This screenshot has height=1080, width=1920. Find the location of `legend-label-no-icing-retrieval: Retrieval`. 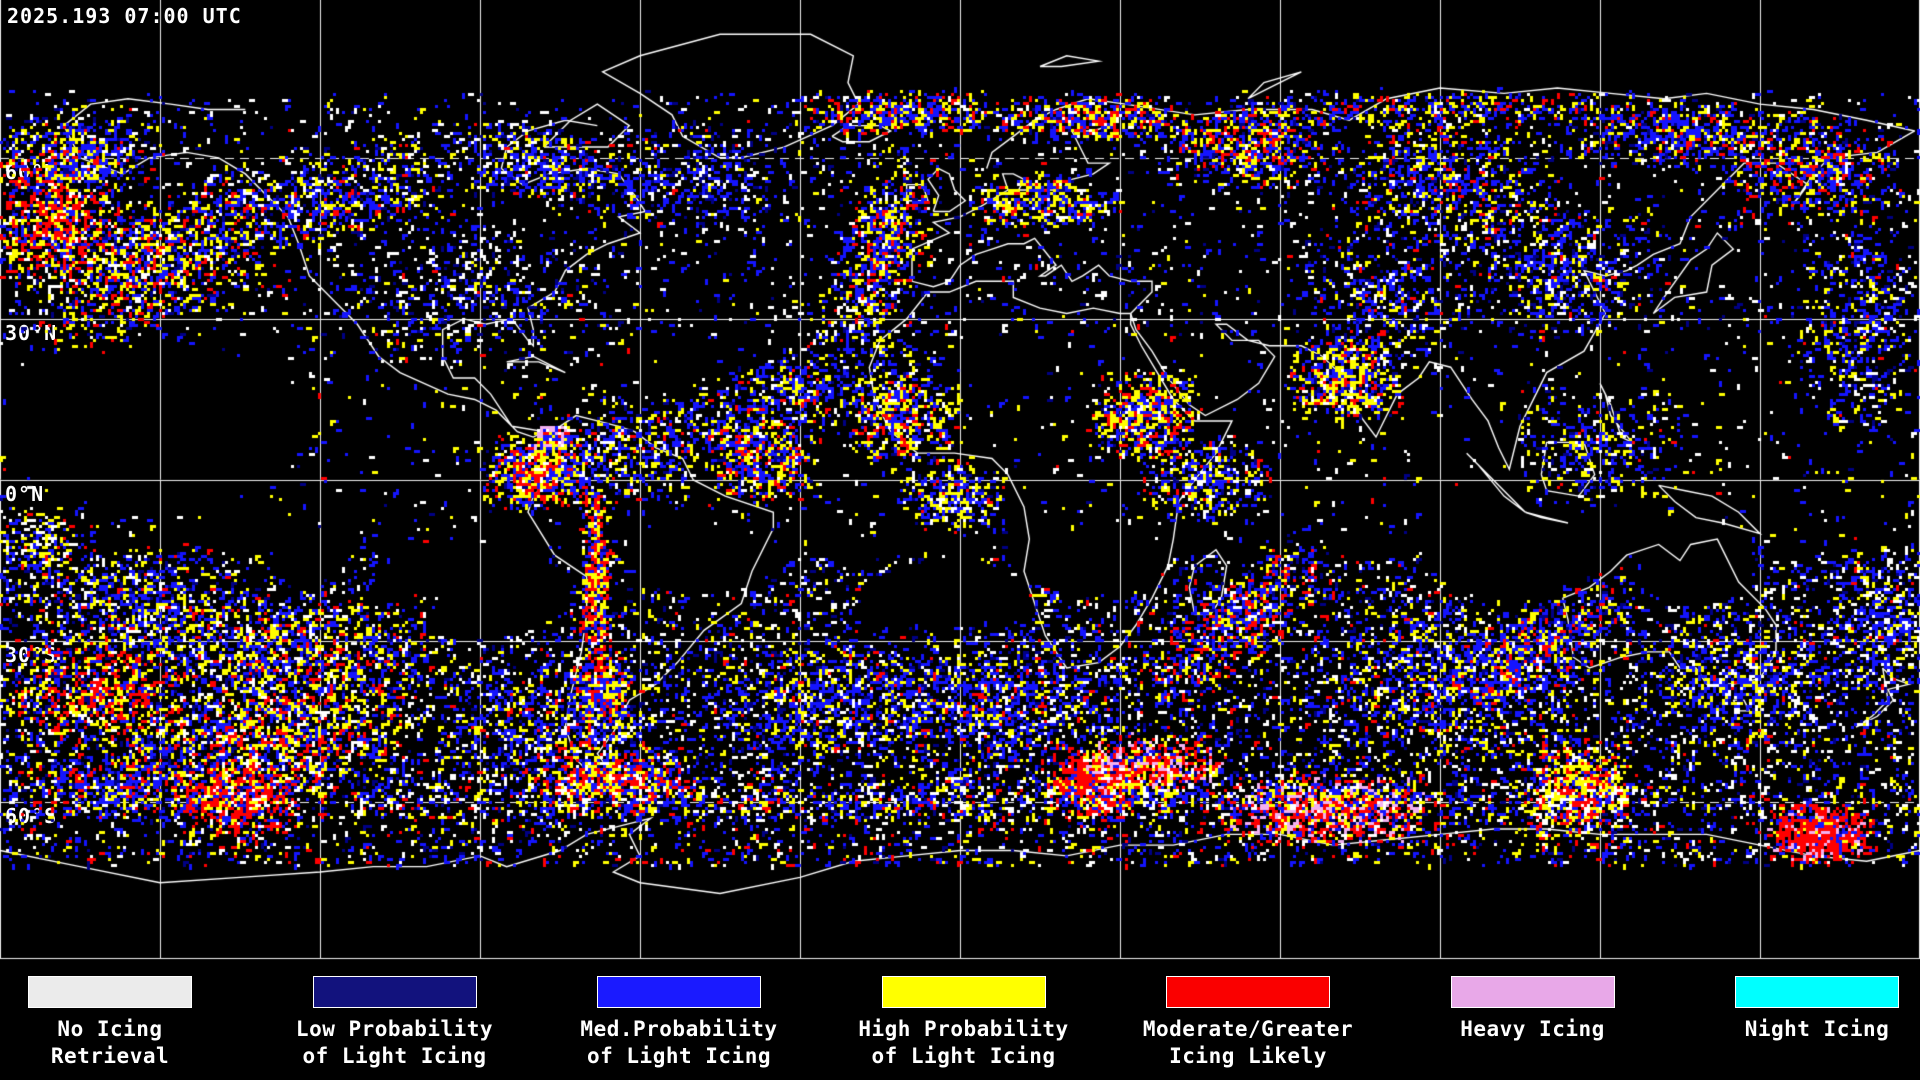

legend-label-no-icing-retrieval: Retrieval is located at coordinates (110, 1056).